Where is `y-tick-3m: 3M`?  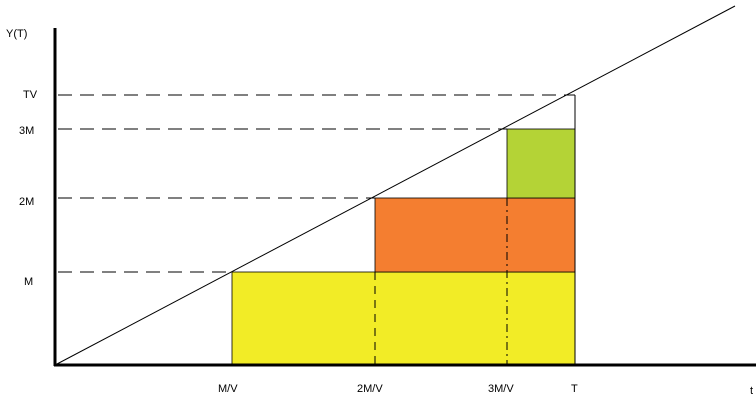 y-tick-3m: 3M is located at coordinates (26, 131).